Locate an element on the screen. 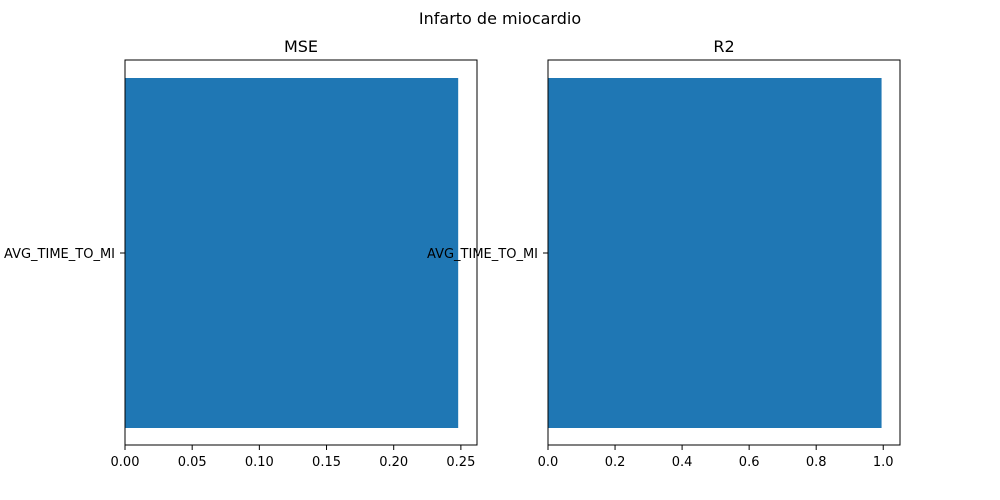 The height and width of the screenshot is (500, 1000). r2-x-tick-label: 0.6 is located at coordinates (749, 462).